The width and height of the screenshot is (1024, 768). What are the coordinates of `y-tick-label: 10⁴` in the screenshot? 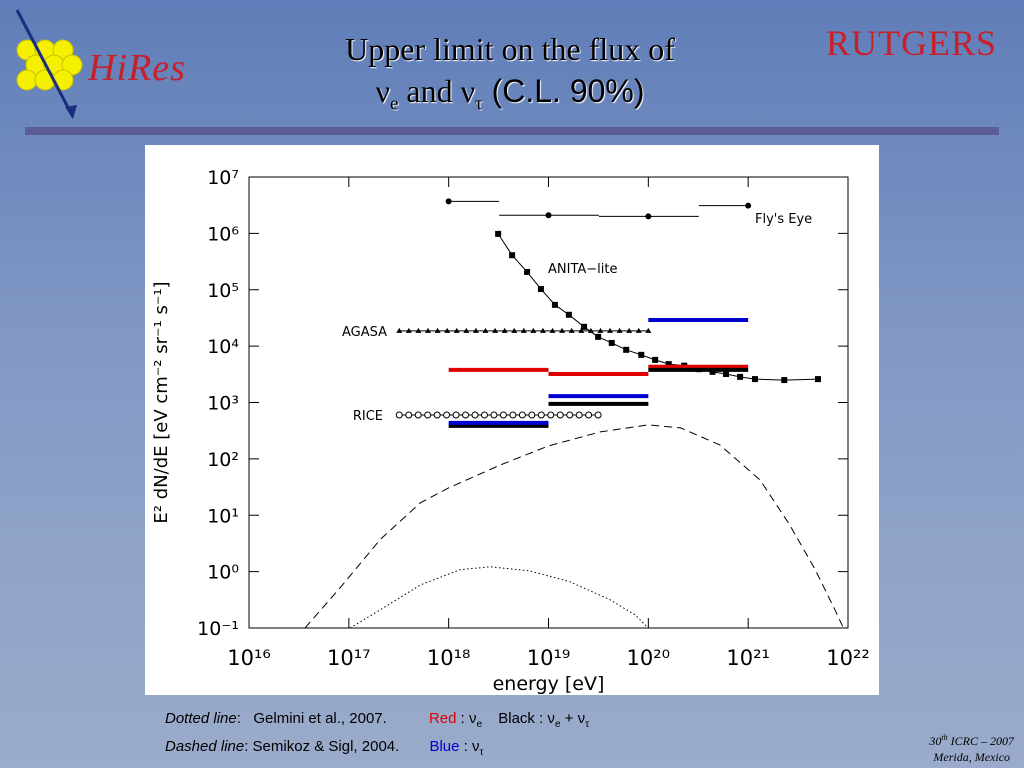 It's located at (223, 347).